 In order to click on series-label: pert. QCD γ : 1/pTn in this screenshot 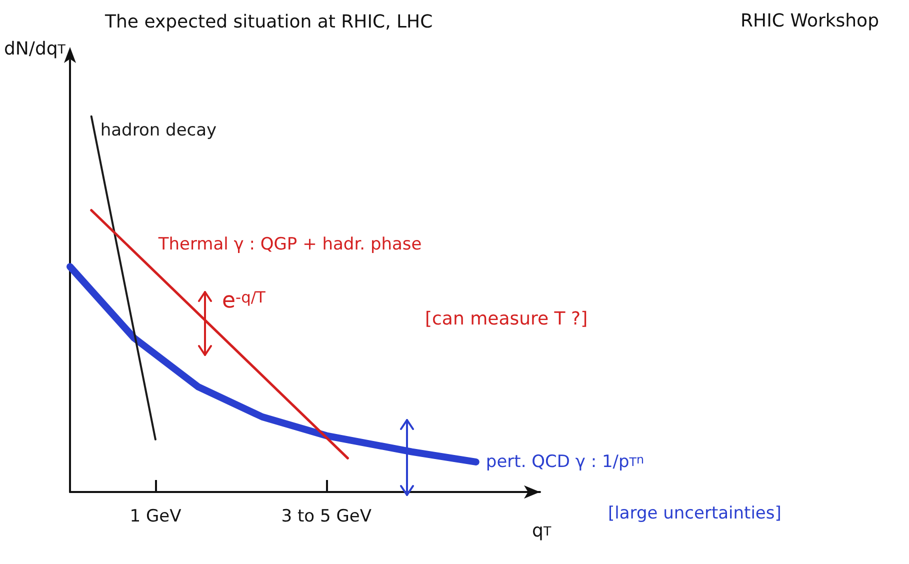, I will do `click(565, 462)`.